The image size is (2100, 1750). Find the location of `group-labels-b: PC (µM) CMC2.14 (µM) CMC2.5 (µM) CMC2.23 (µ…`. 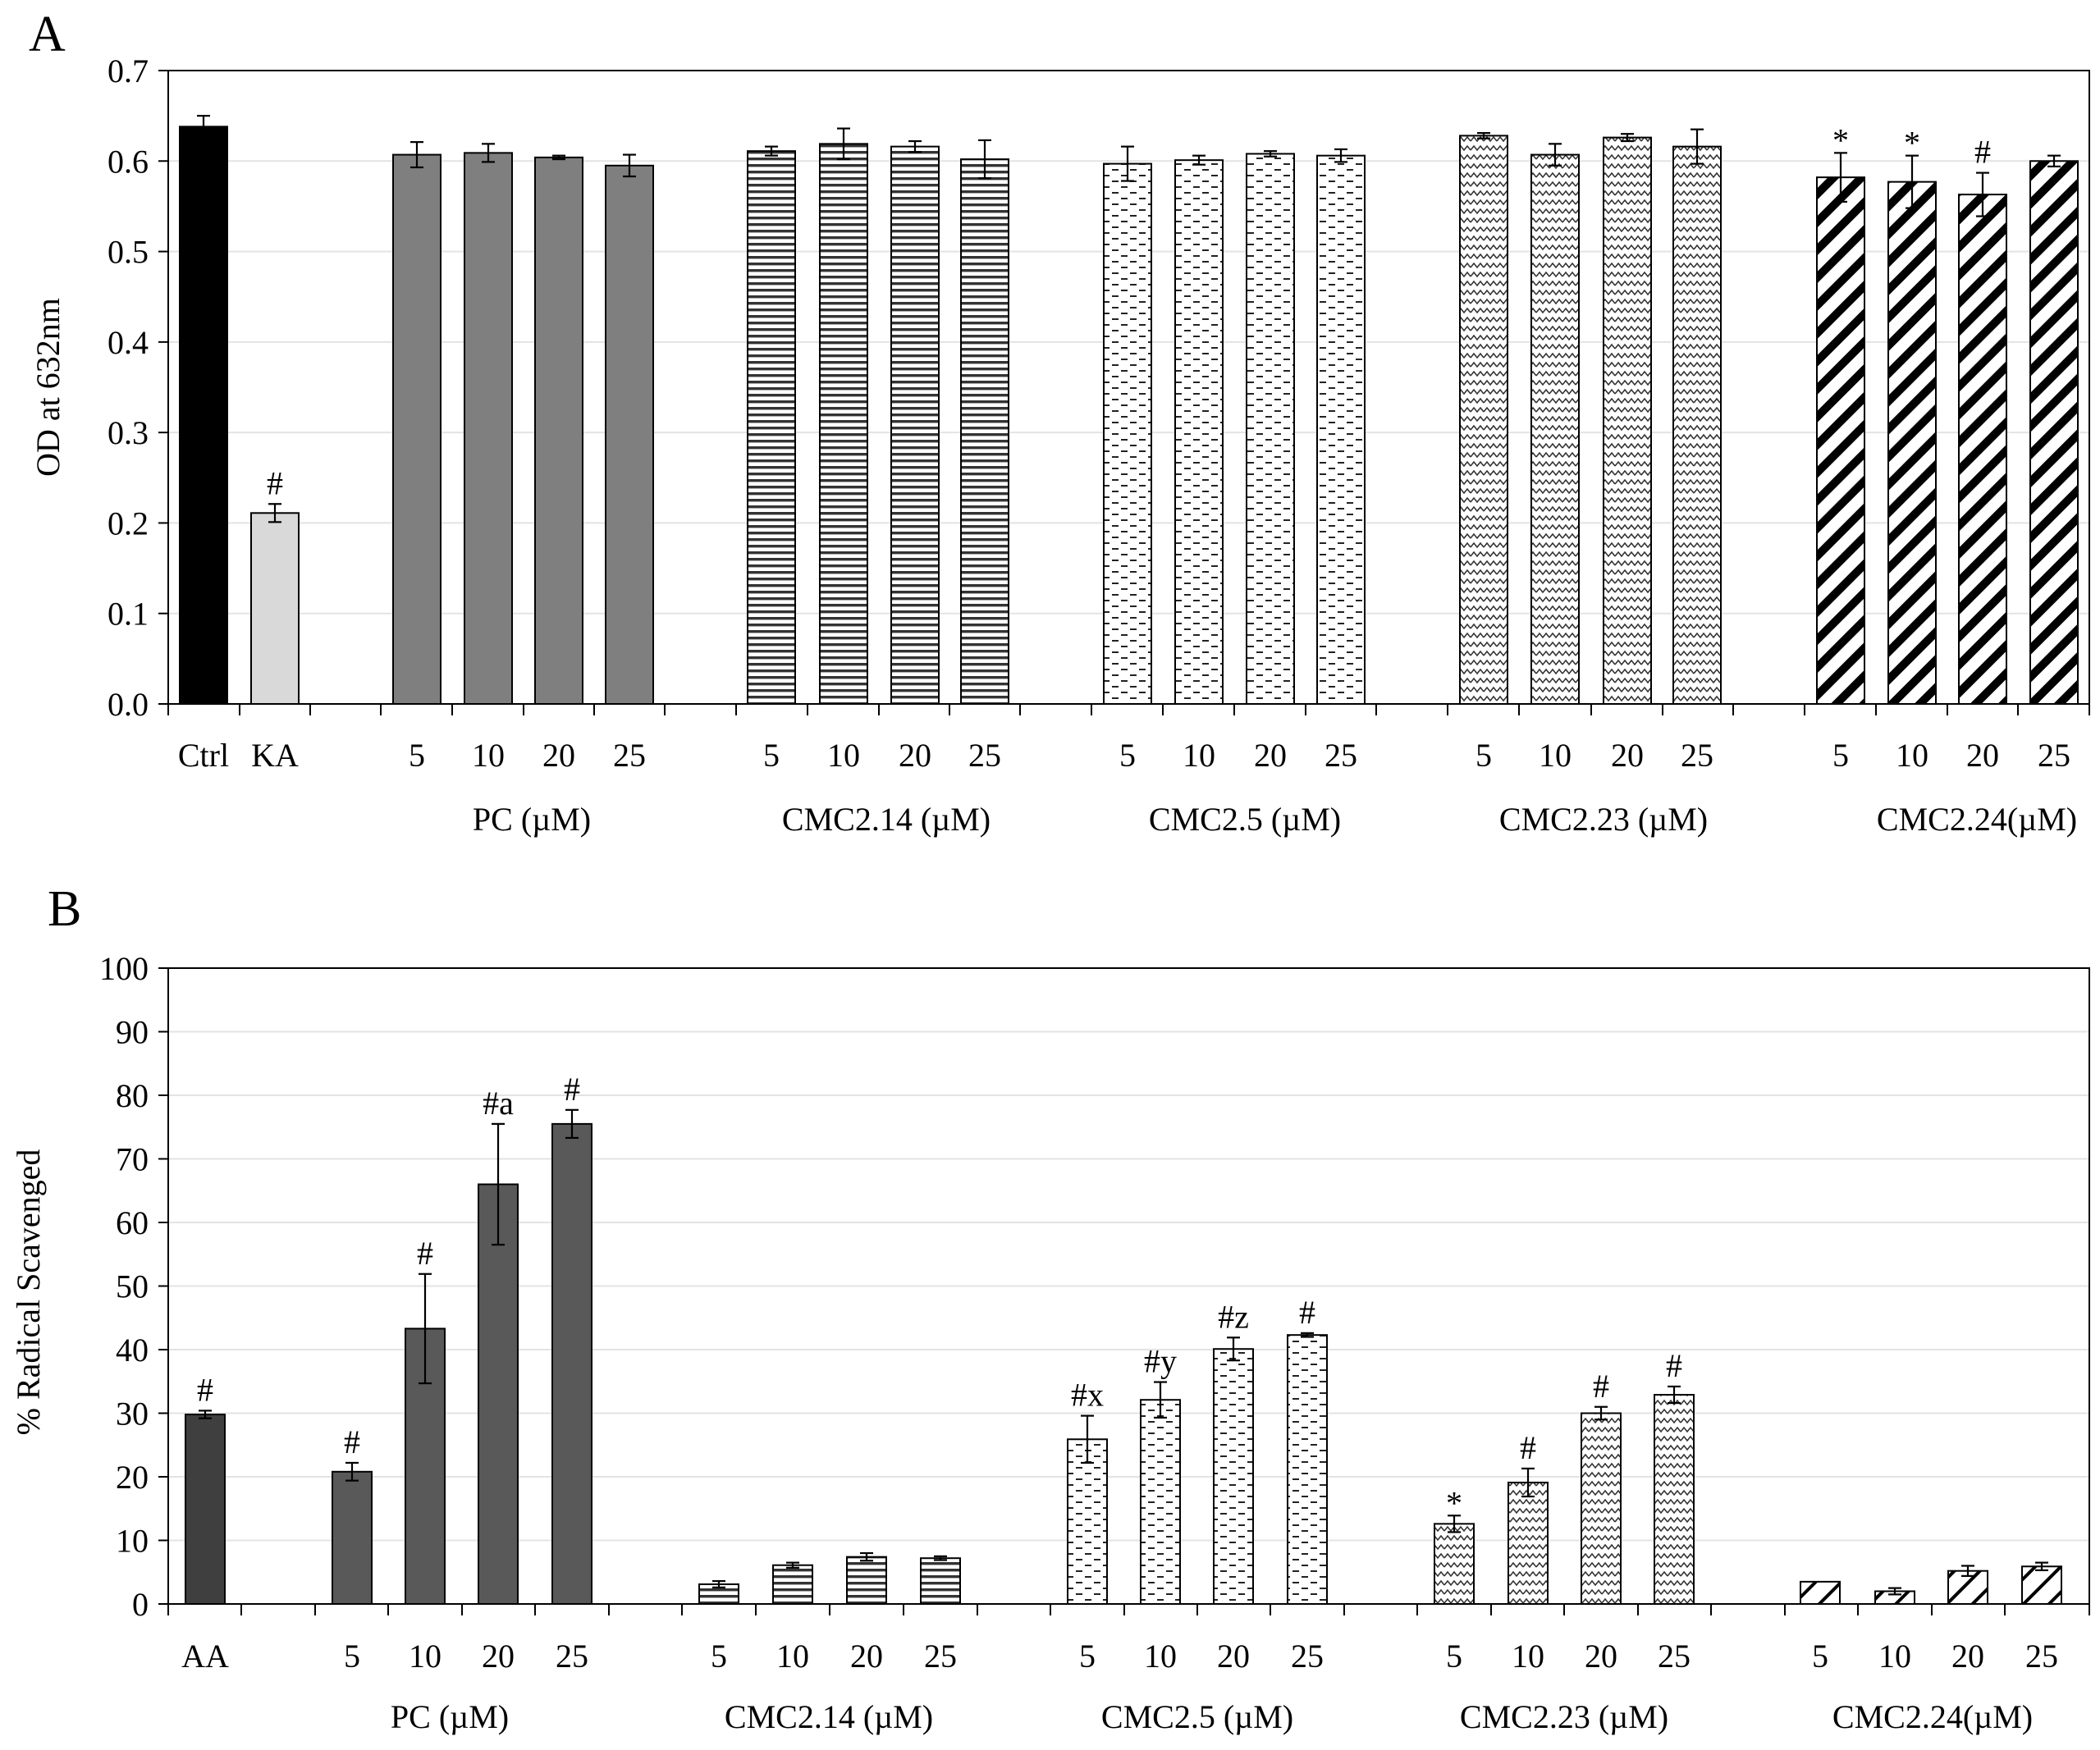

group-labels-b: PC (µM) CMC2.14 (µM) CMC2.5 (µM) CMC2.23 (µ… is located at coordinates (1212, 1716).